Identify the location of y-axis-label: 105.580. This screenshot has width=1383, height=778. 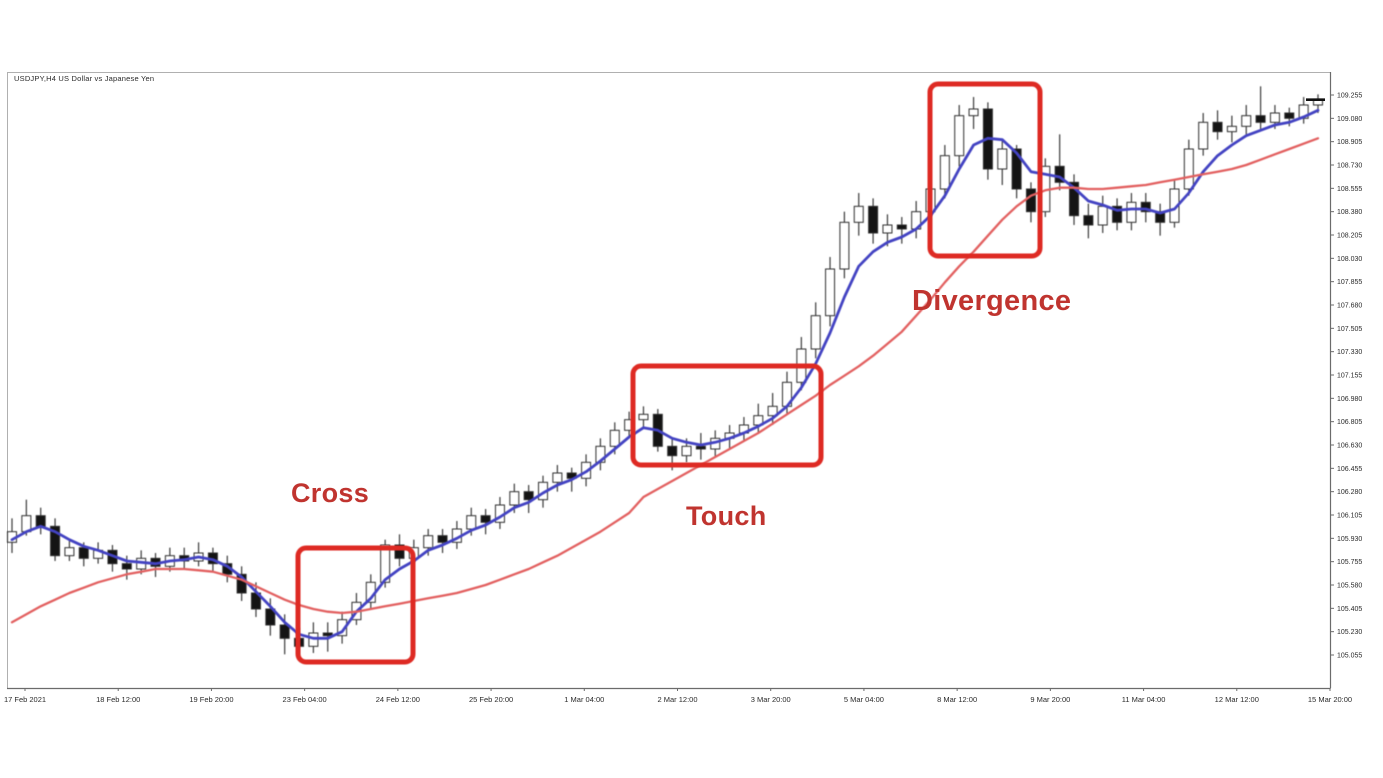
(1349, 586).